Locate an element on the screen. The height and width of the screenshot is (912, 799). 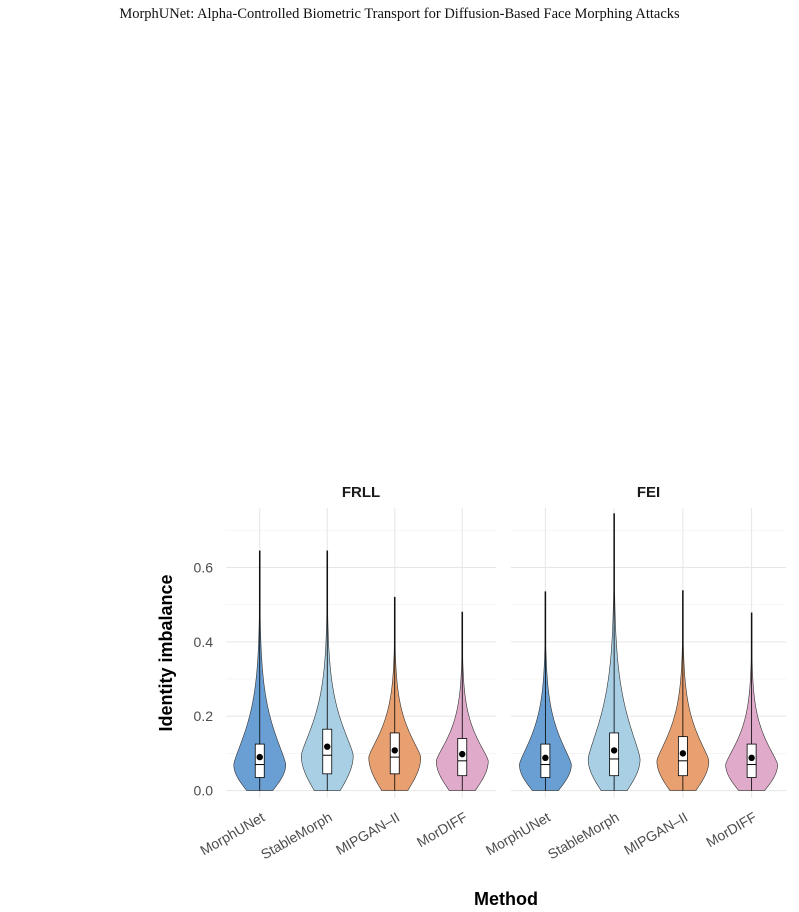
x-axis-title: Method is located at coordinates (506, 899).